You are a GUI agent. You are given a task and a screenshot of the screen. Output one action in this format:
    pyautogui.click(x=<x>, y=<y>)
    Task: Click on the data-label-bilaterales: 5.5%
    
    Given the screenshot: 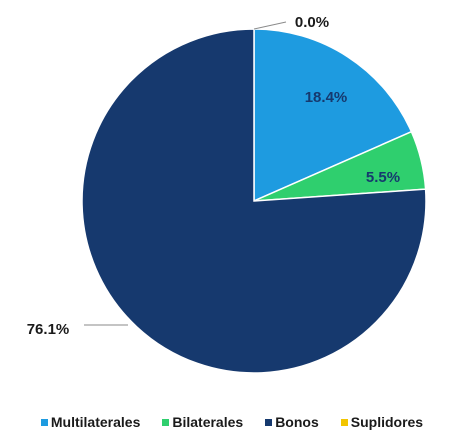 What is the action you would take?
    pyautogui.click(x=383, y=177)
    